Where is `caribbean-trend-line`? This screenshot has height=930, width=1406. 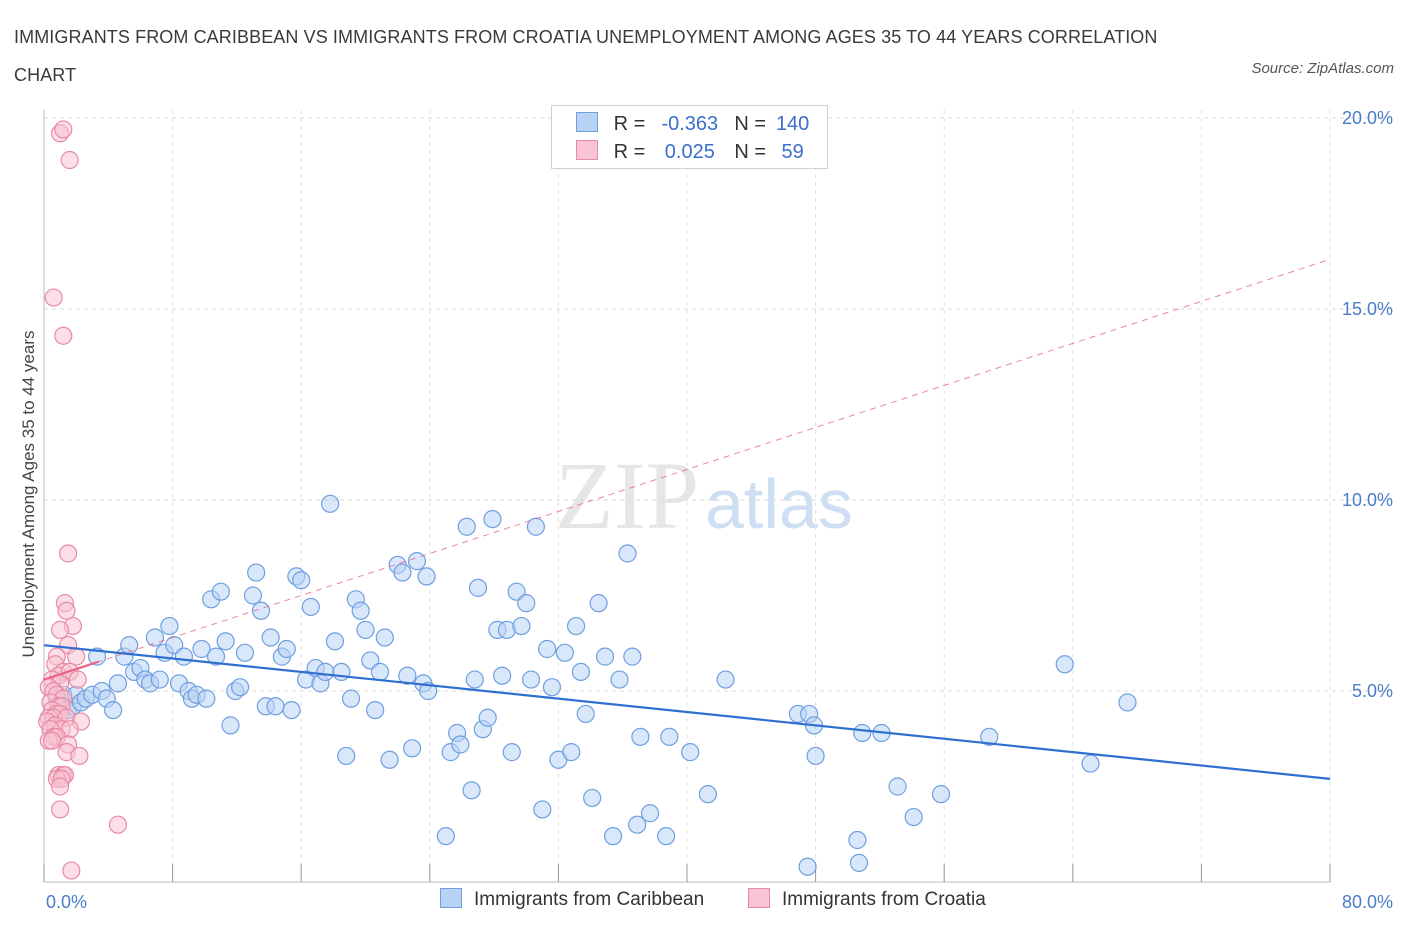
caribbean-trend-line is located at coordinates (687, 712).